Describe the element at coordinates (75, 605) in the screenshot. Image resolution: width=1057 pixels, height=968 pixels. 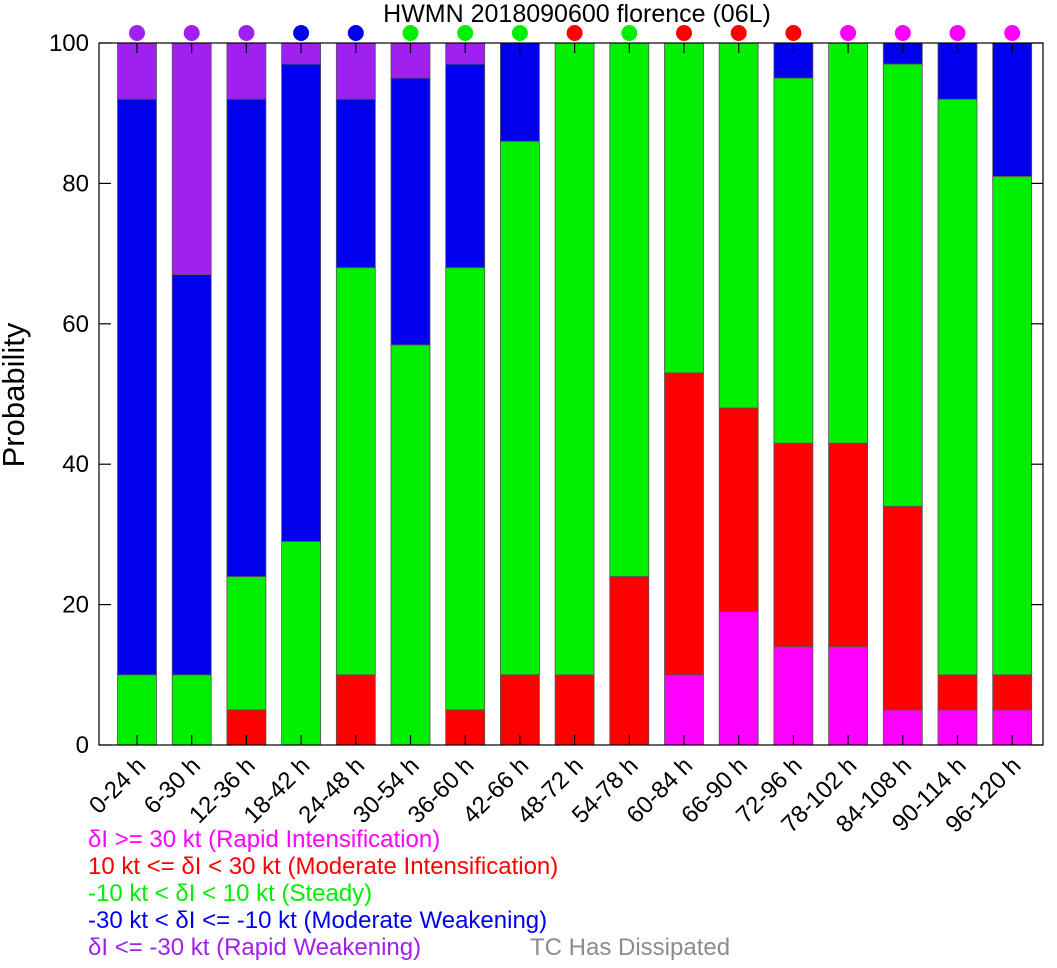
I see `y-tick-label: 20` at that location.